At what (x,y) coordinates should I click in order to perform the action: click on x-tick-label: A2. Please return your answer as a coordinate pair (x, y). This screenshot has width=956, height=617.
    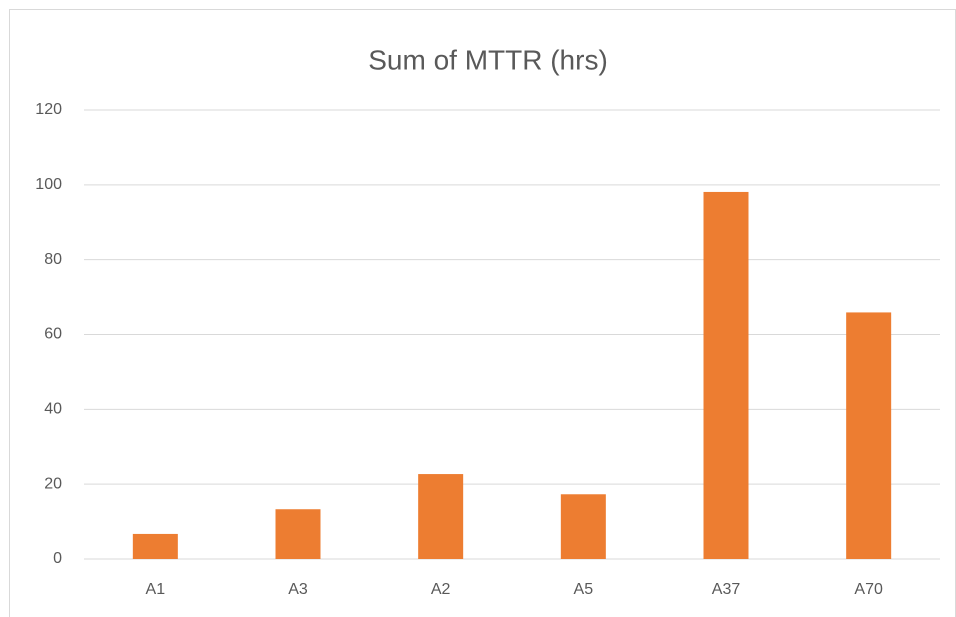
    Looking at the image, I should click on (441, 589).